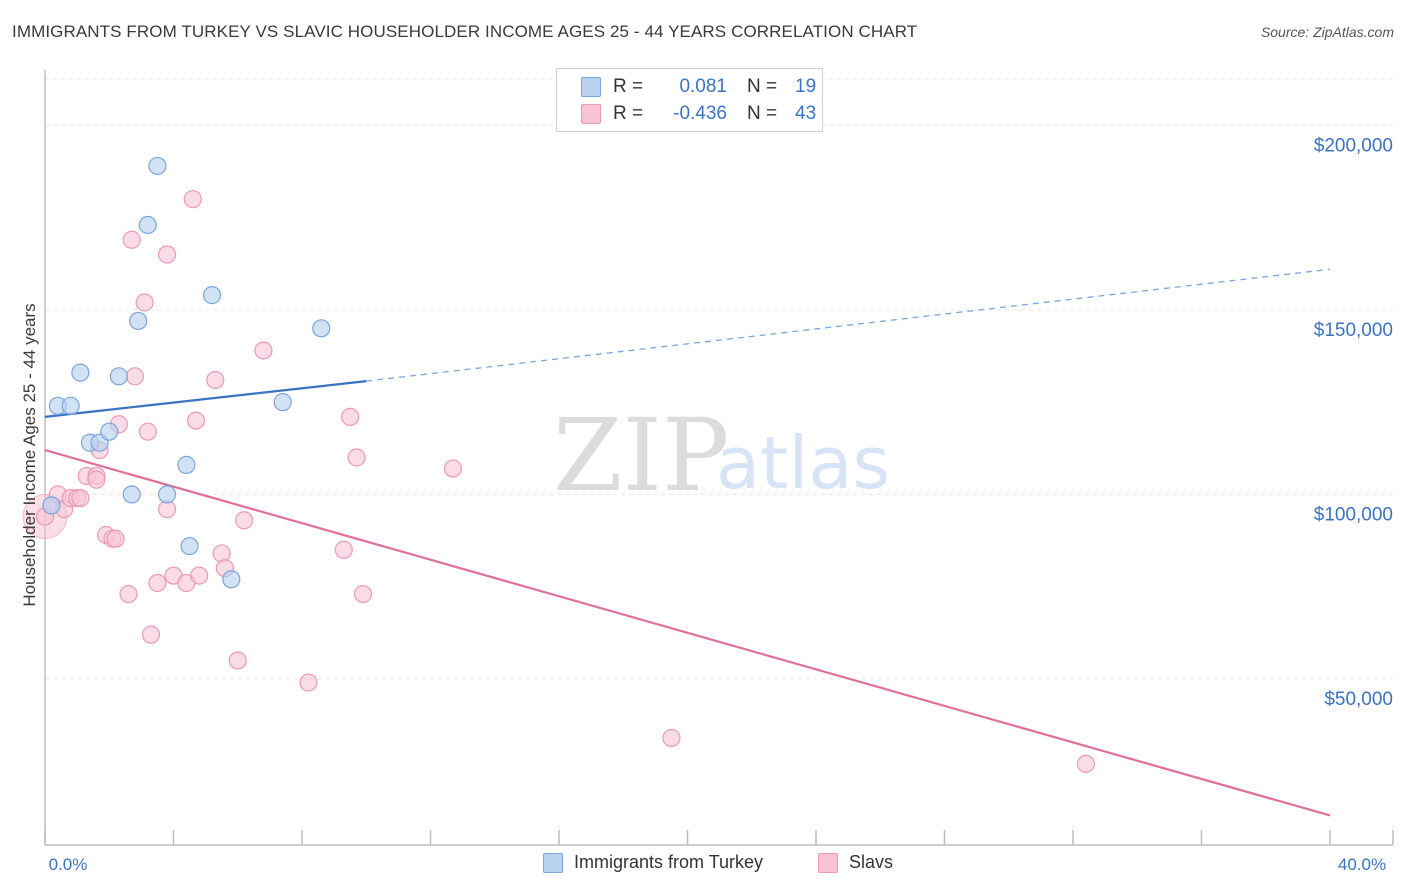  I want to click on y-tick-labels: $200,000 $150,000 $100,000 $50,000, so click(1353, 422).